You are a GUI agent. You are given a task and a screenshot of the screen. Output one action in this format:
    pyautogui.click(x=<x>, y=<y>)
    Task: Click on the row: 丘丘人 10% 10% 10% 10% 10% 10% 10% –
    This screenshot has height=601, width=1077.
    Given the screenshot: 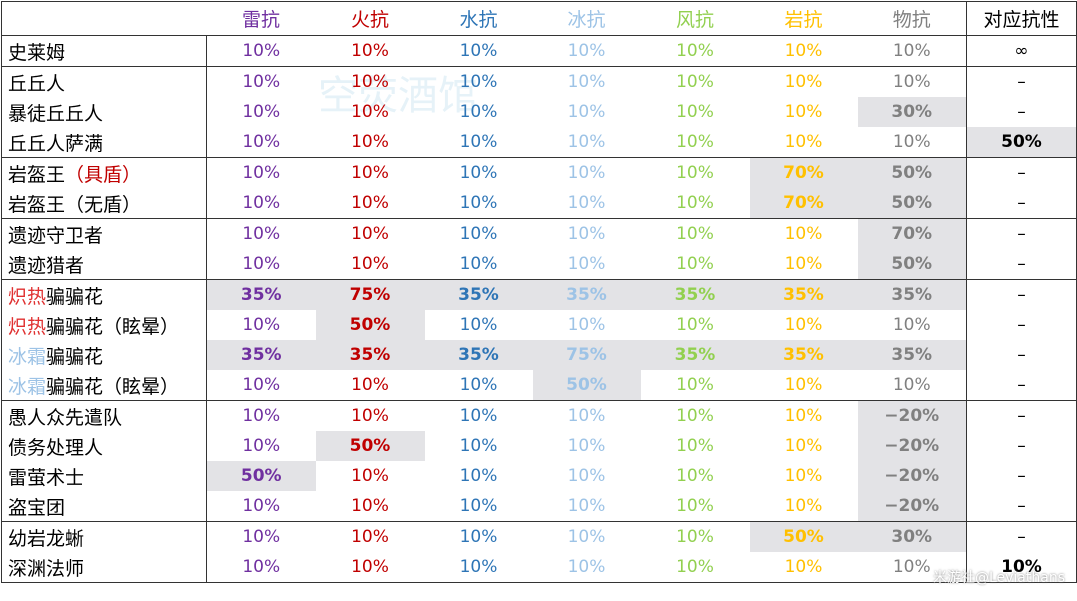 What is the action you would take?
    pyautogui.click(x=539, y=81)
    